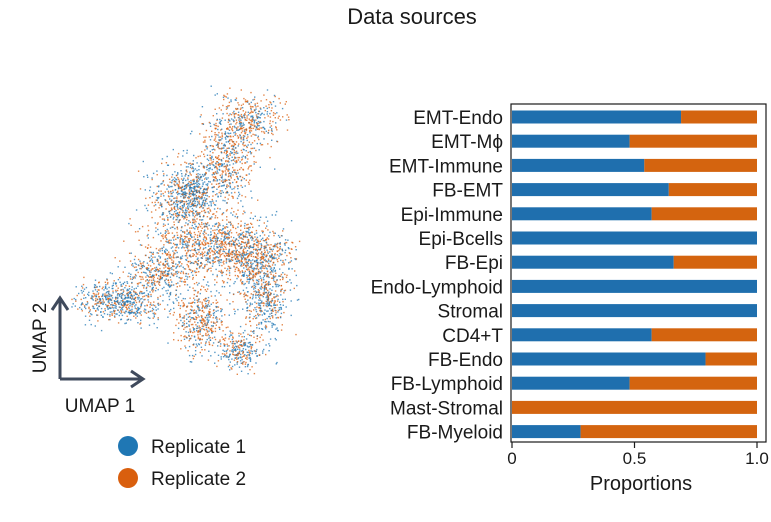 This screenshot has width=771, height=522. Describe the element at coordinates (437, 287) in the screenshot. I see `category-label: Endo-Lymphoid` at that location.